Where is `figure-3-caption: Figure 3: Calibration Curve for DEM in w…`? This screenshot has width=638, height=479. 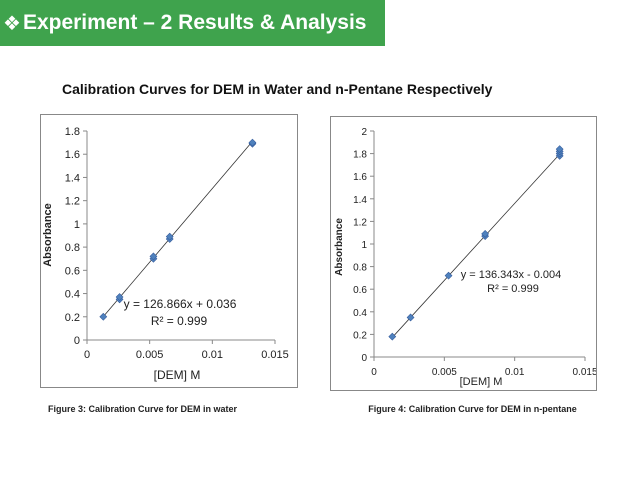
figure-3-caption: Figure 3: Calibration Curve for DEM in w… is located at coordinates (143, 409).